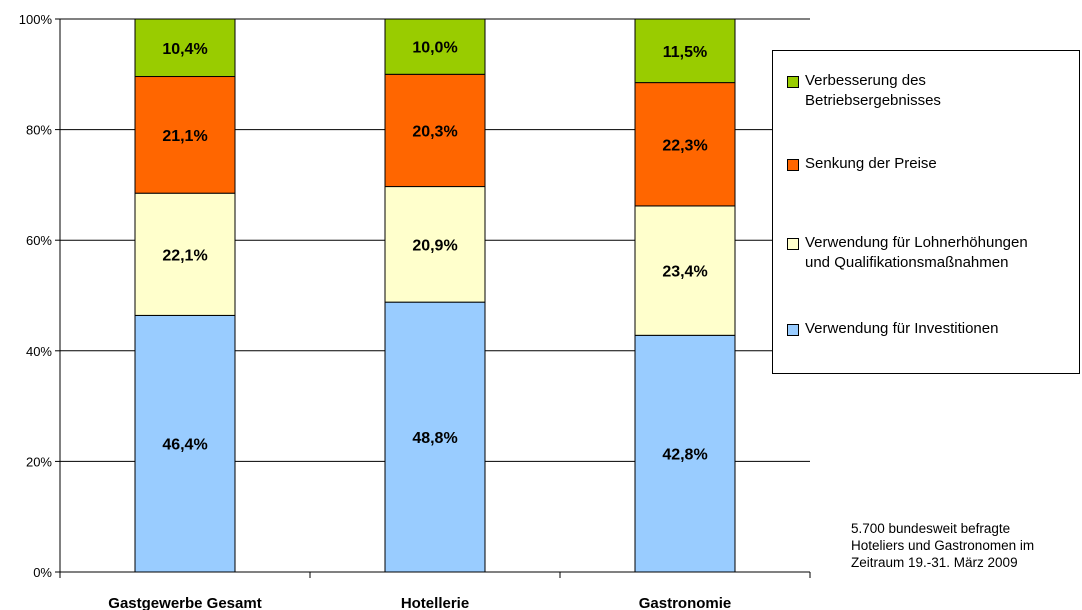 The image size is (1082, 610). What do you see at coordinates (39, 461) in the screenshot?
I see `y-tick-label: 20%` at bounding box center [39, 461].